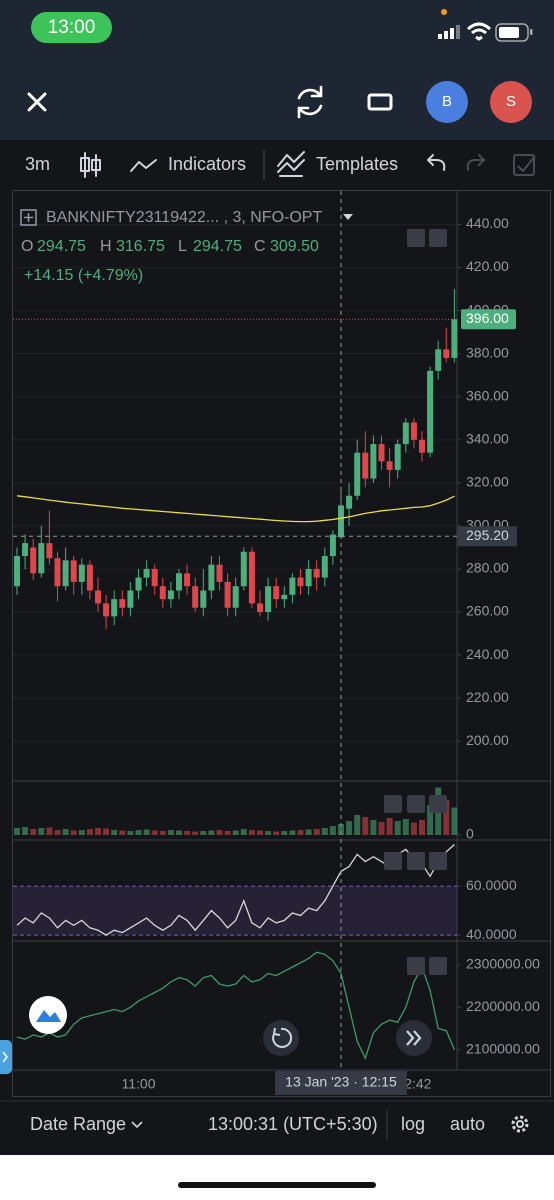  I want to click on sell-label: S, so click(511, 101).